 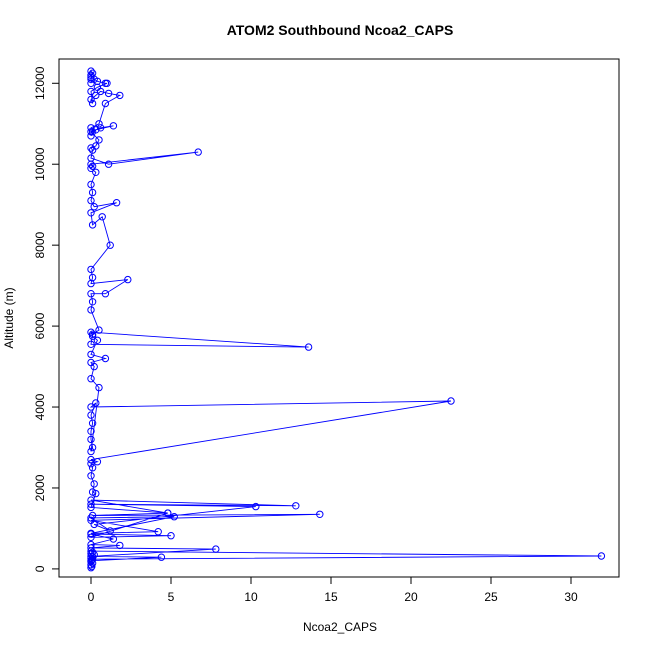 I want to click on x-tick-label: 30, so click(x=571, y=597).